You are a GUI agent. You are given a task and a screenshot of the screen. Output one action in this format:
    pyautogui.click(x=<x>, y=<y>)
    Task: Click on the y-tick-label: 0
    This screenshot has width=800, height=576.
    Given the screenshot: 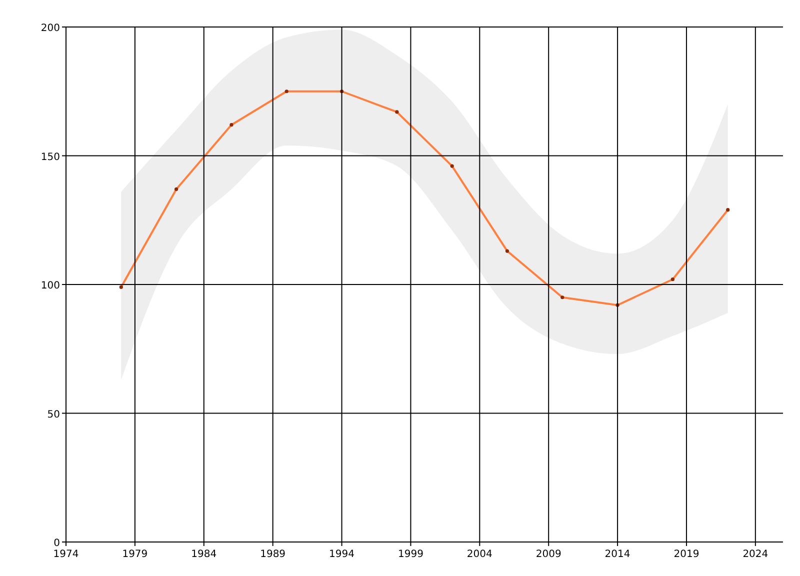 What is the action you would take?
    pyautogui.click(x=57, y=543)
    